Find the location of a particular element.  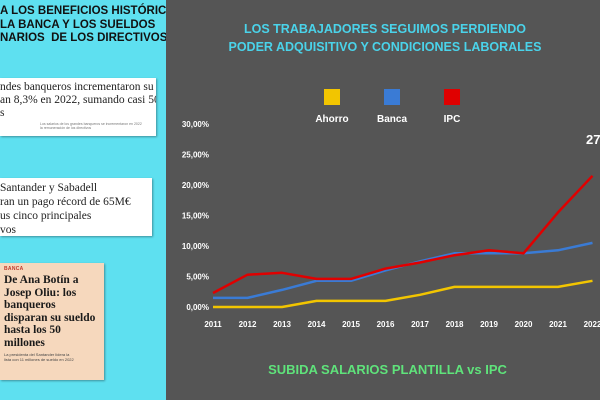

x-tick-label: 2017 is located at coordinates (420, 324).